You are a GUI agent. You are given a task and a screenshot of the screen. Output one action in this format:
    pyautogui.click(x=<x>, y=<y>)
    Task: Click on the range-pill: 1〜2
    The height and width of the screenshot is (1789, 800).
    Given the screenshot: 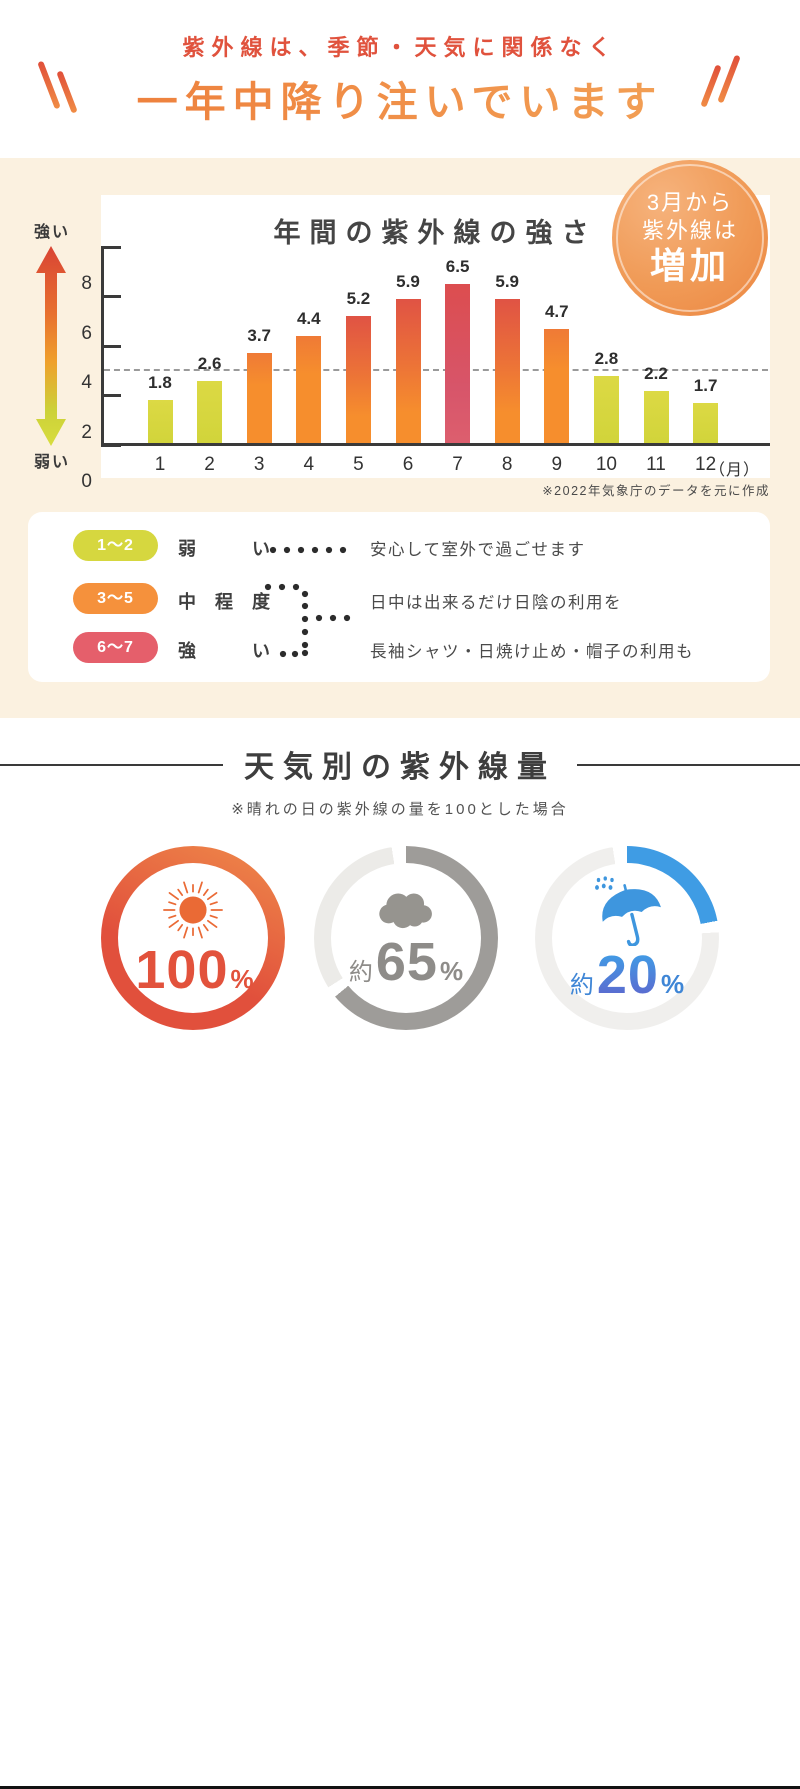 What is the action you would take?
    pyautogui.click(x=115, y=545)
    